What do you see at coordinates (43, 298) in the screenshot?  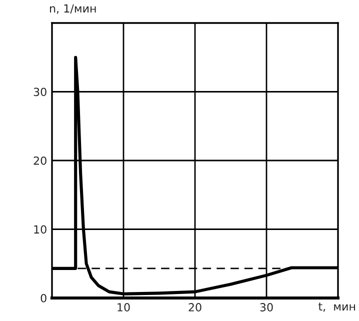 I see `y-tick-label: 0` at bounding box center [43, 298].